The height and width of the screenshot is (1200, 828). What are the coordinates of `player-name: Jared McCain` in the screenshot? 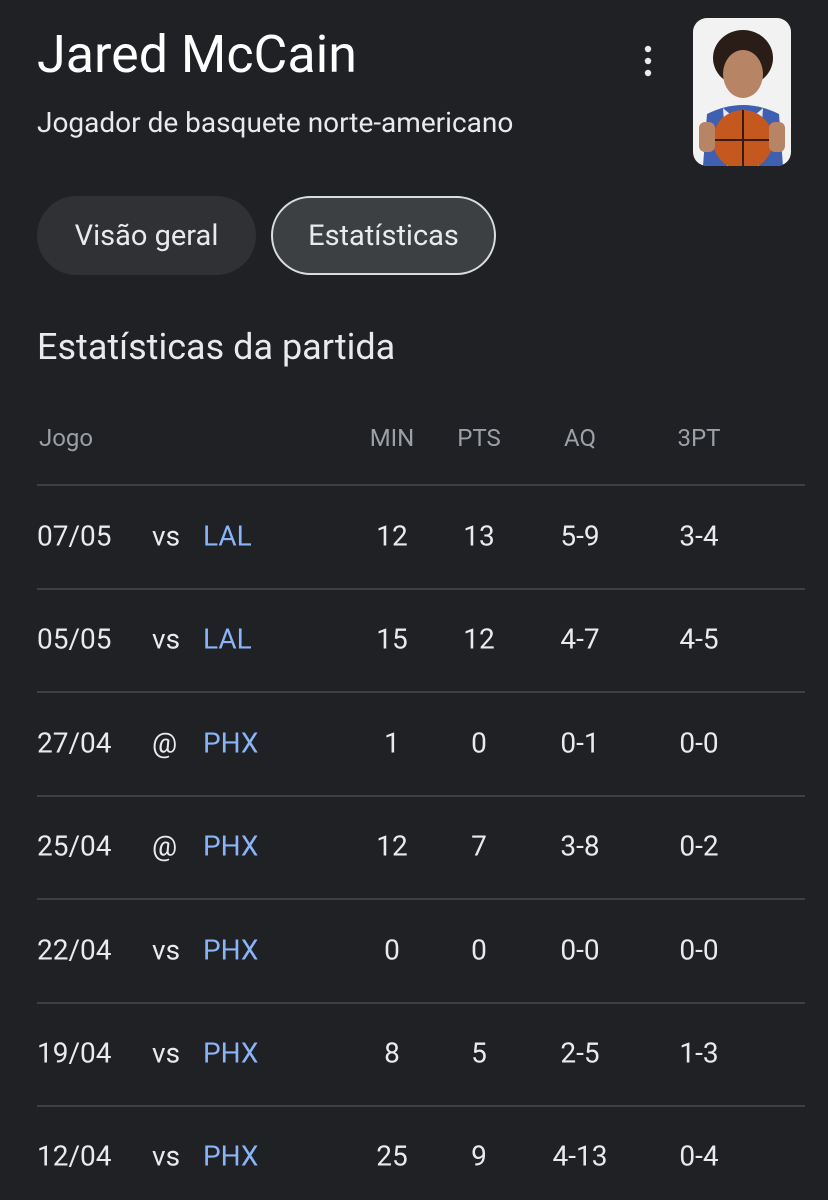 It's located at (197, 54).